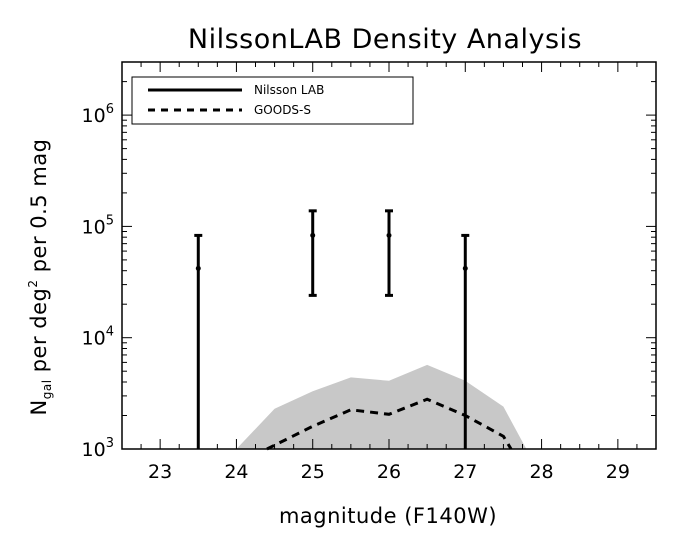  Describe the element at coordinates (160, 472) in the screenshot. I see `x-tick-label: 23` at that location.